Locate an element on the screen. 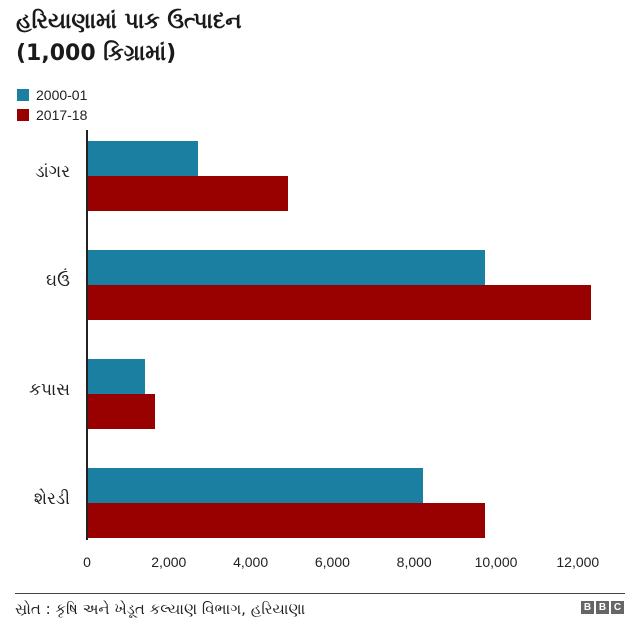 The width and height of the screenshot is (640, 637). x-tick-label: 0 is located at coordinates (87, 562).